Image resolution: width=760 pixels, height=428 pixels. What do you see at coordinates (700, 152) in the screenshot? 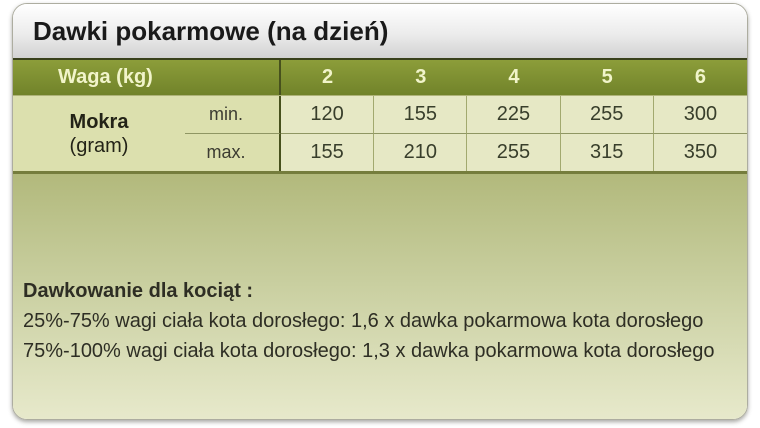
I see `table-cell-max-6: 350` at bounding box center [700, 152].